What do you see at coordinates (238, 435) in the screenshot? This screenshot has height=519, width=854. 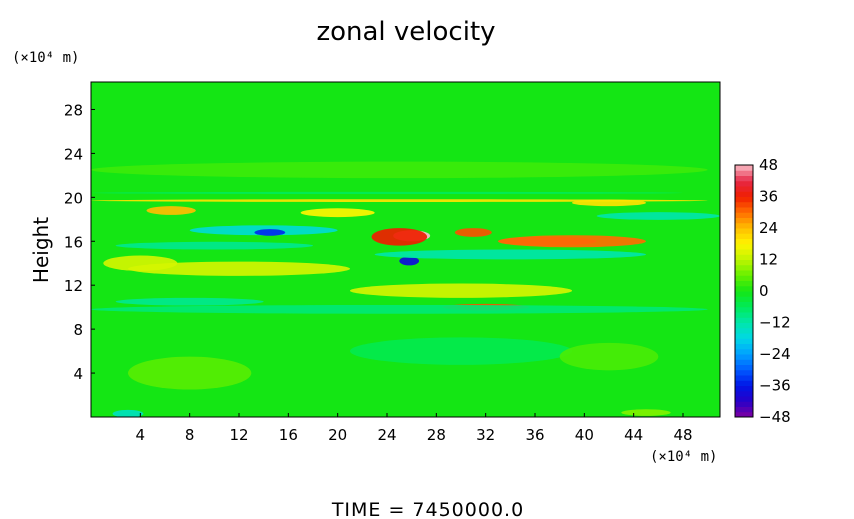 I see `x-tick-label: 12` at bounding box center [238, 435].